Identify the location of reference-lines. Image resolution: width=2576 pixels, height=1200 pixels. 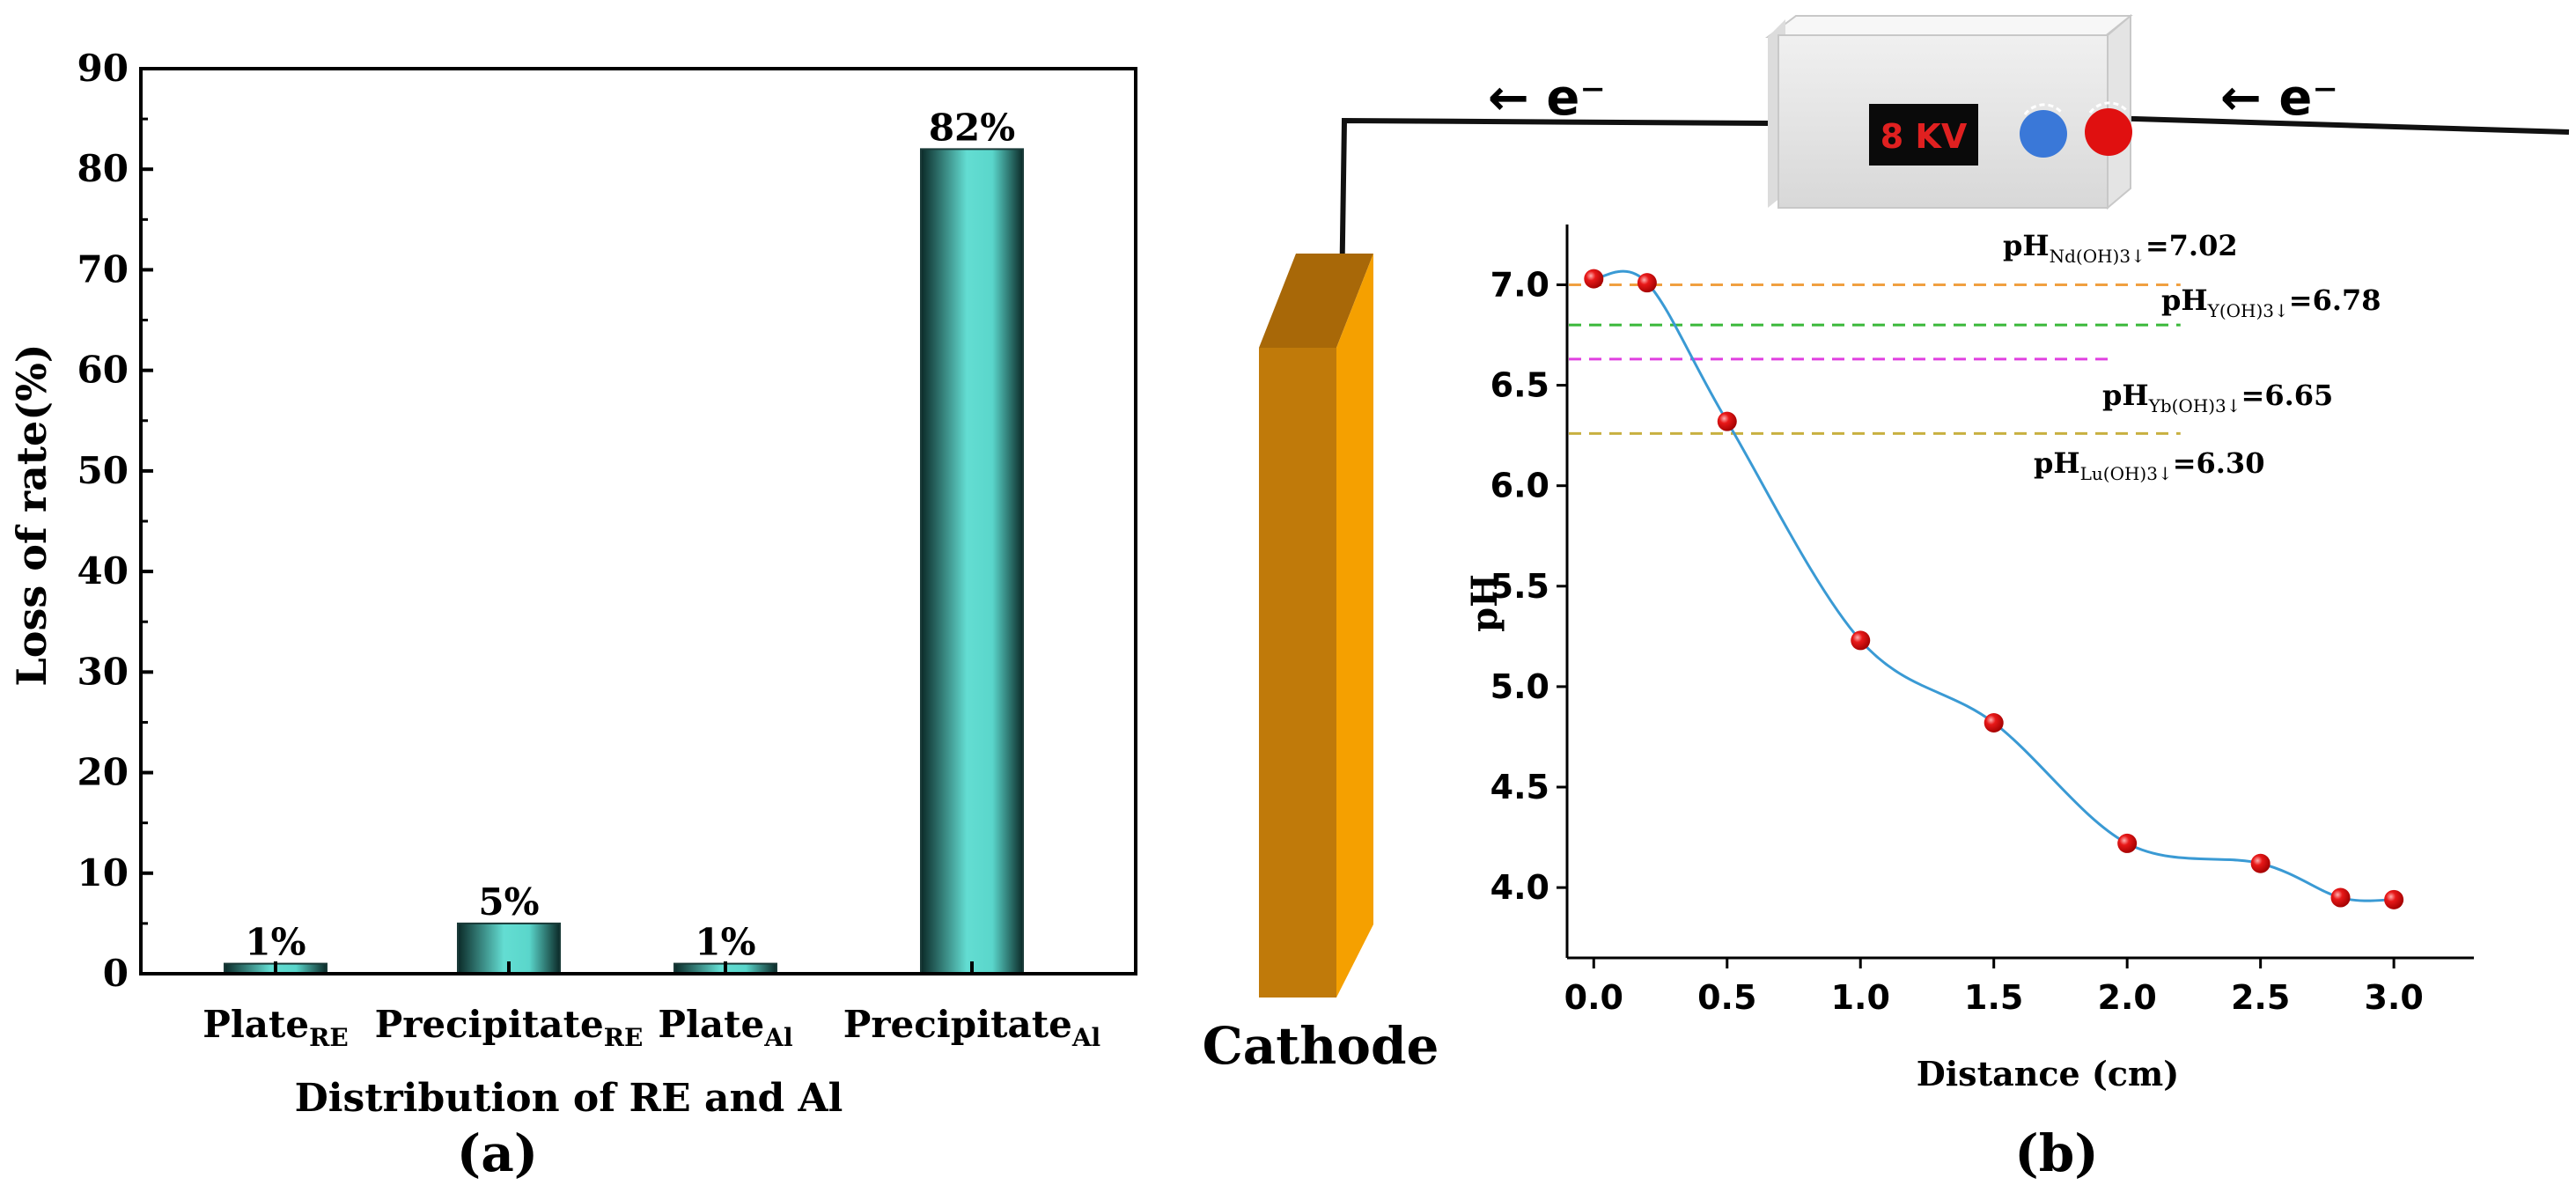
(1875, 359).